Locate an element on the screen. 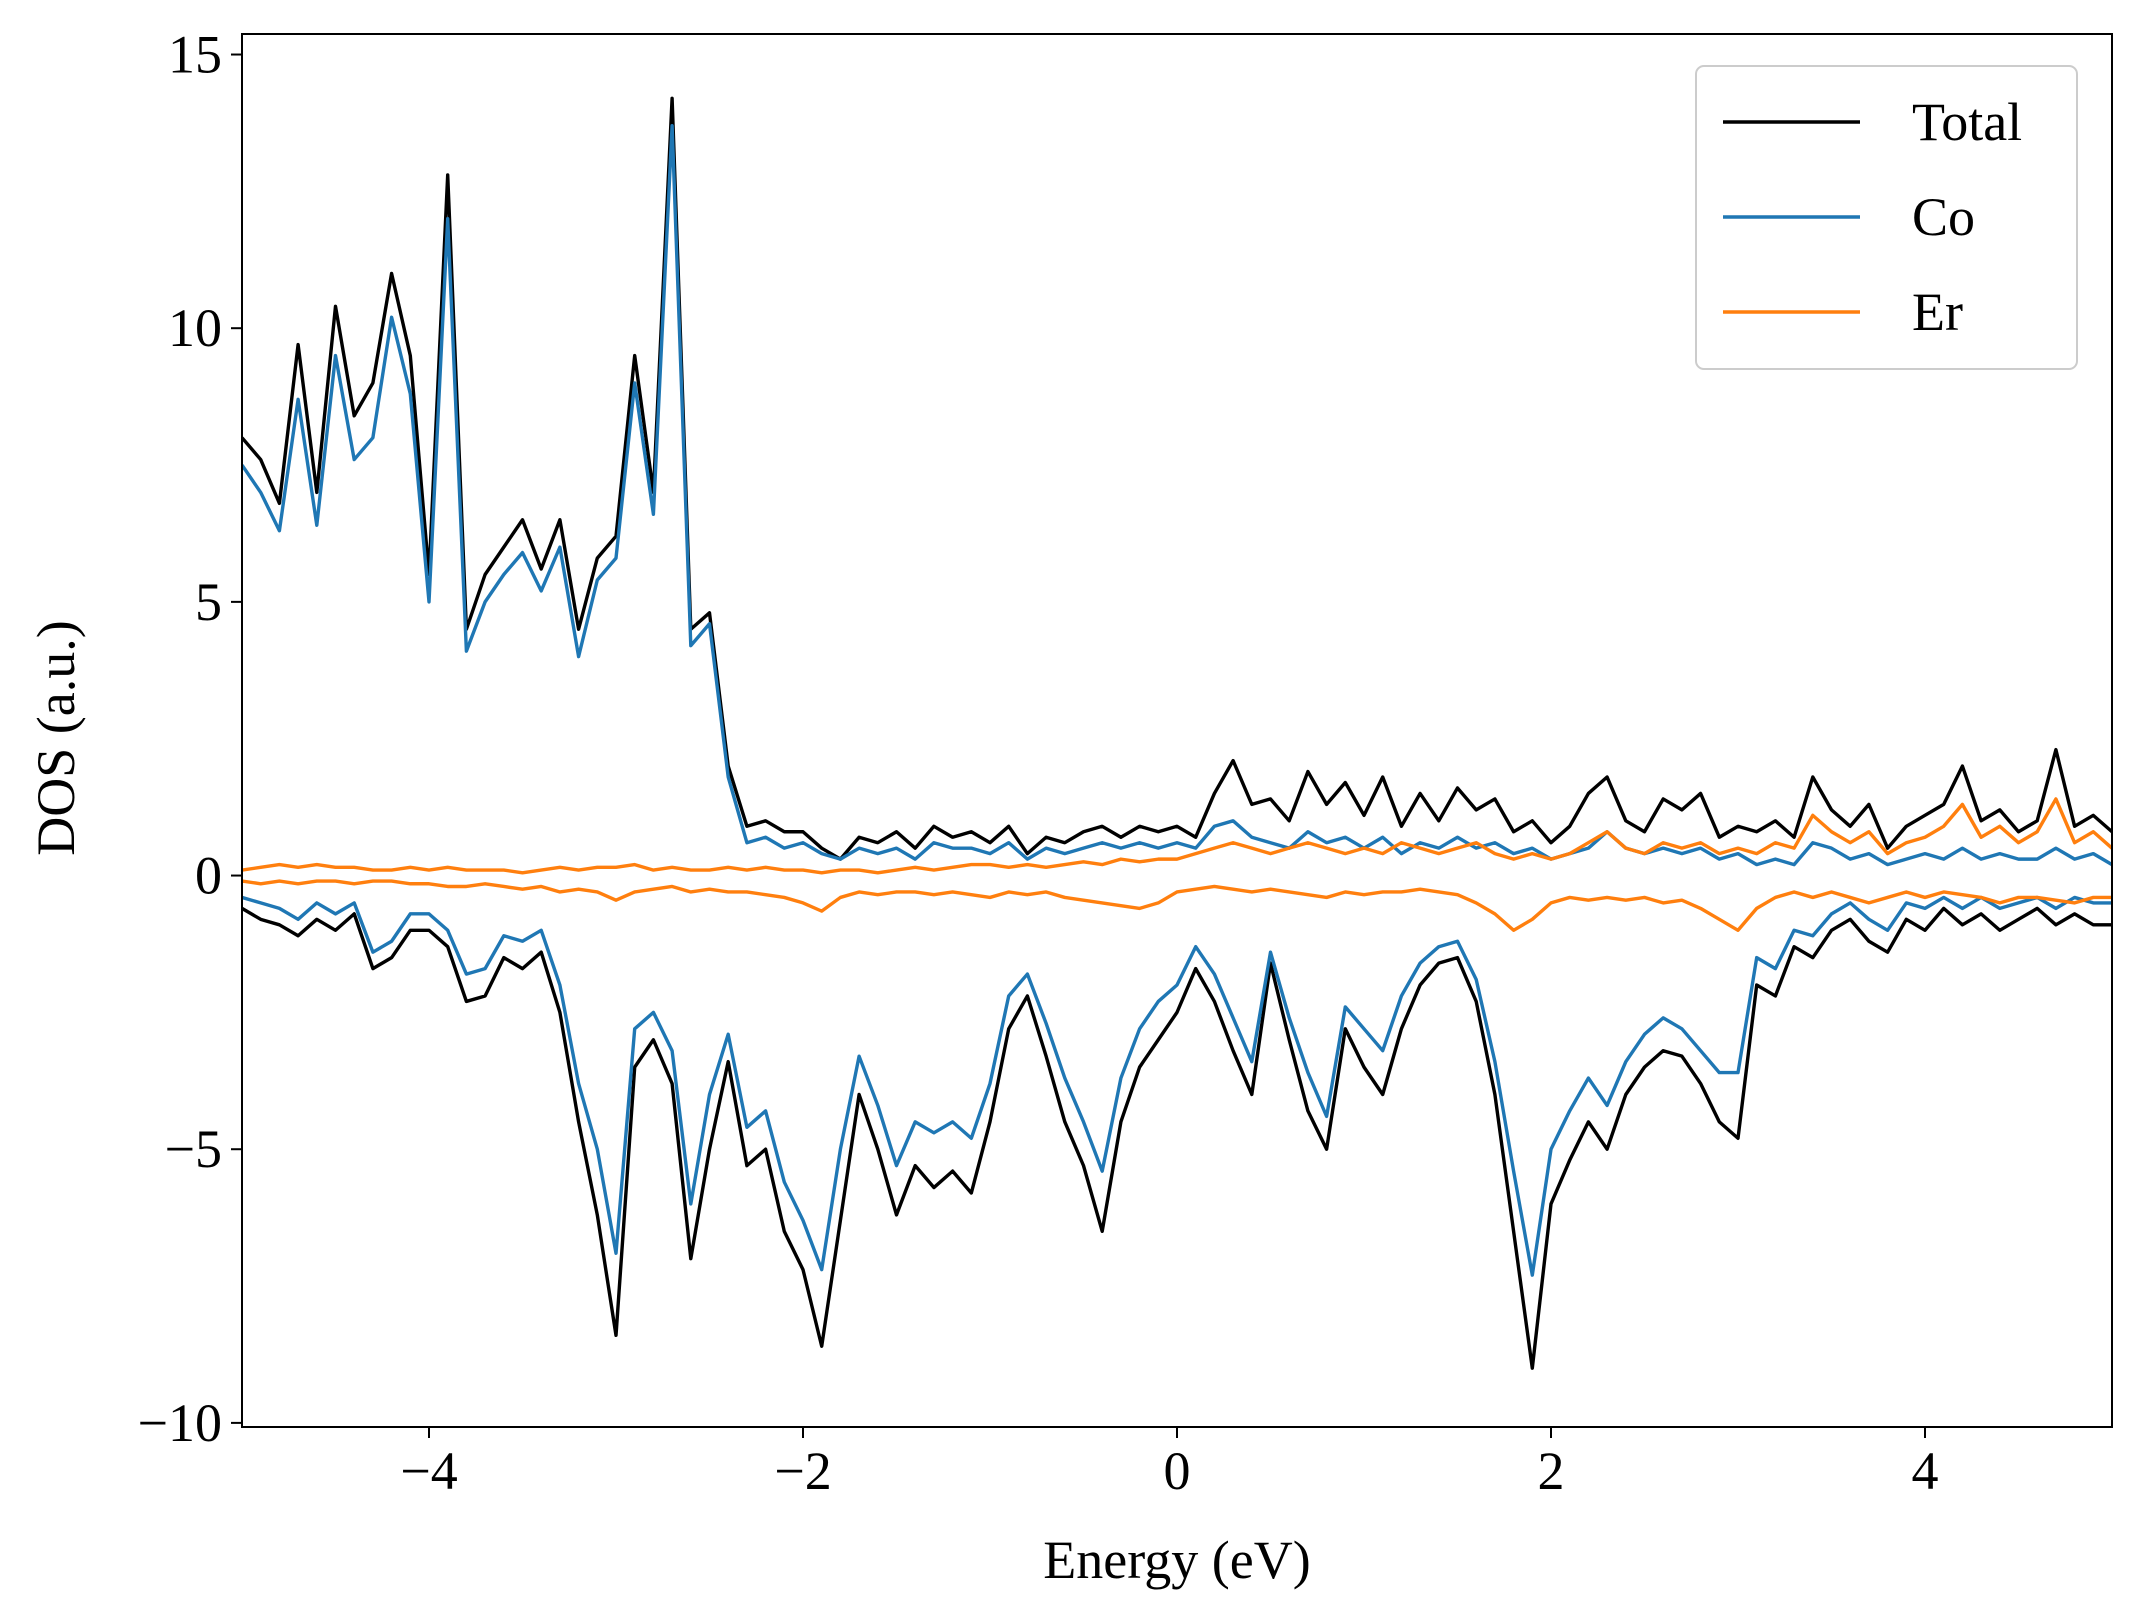 Image resolution: width=2134 pixels, height=1618 pixels. x-tick-label: 0 is located at coordinates (1177, 1471).